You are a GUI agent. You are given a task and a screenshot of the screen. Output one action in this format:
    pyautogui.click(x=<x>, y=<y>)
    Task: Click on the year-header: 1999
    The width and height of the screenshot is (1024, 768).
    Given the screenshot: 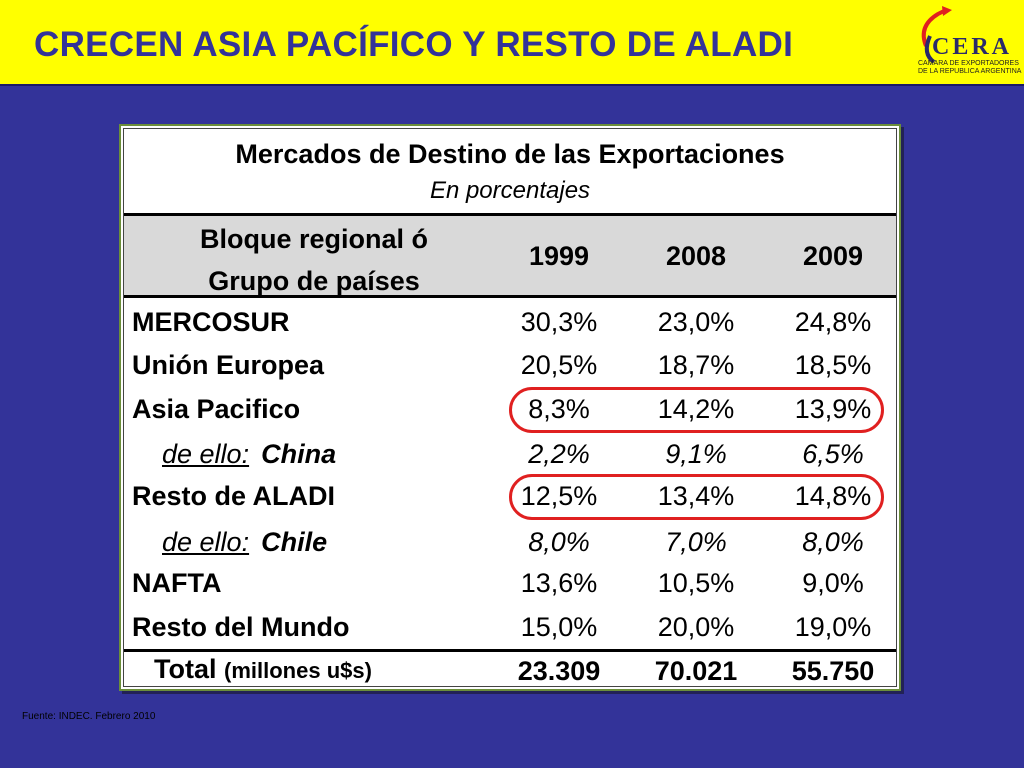 What is the action you would take?
    pyautogui.click(x=559, y=256)
    